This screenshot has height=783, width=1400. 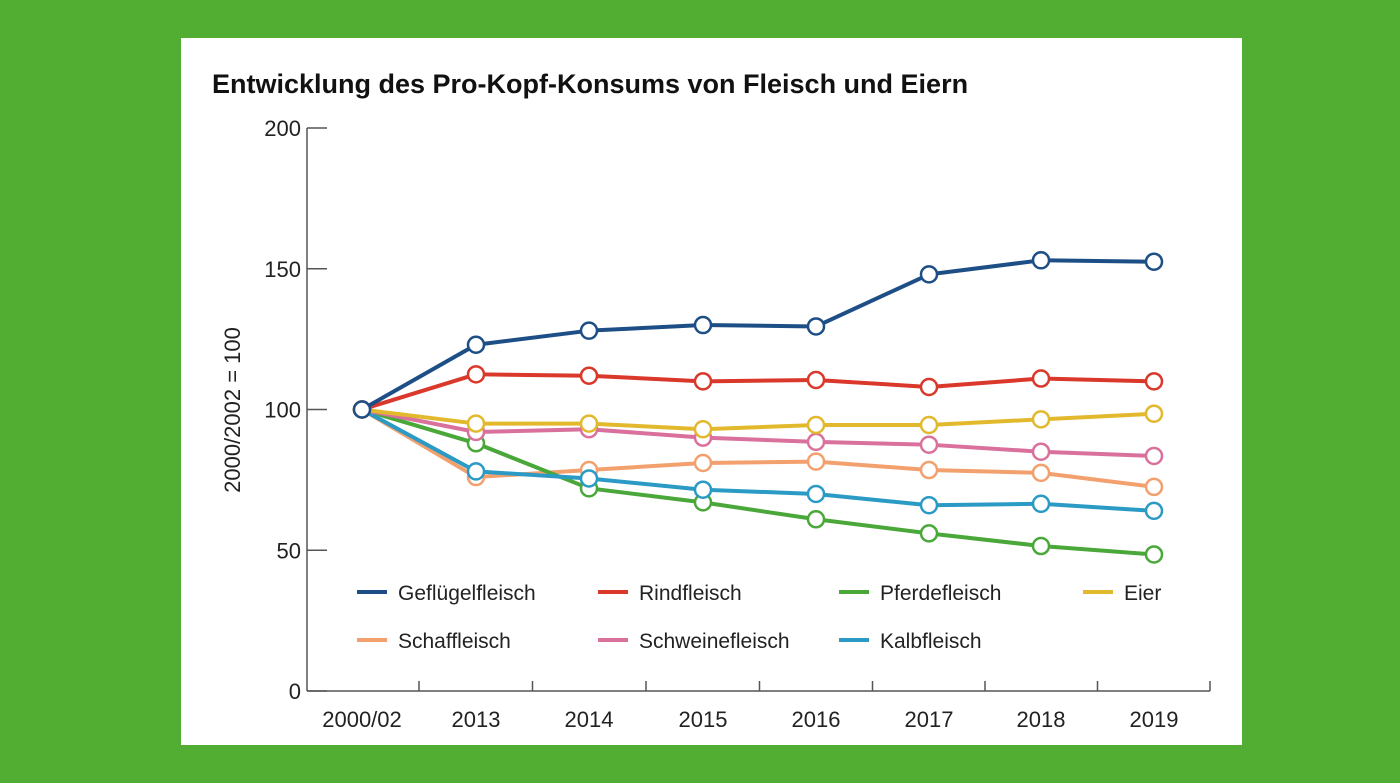 I want to click on legend-label: Rindfleisch, so click(x=690, y=593).